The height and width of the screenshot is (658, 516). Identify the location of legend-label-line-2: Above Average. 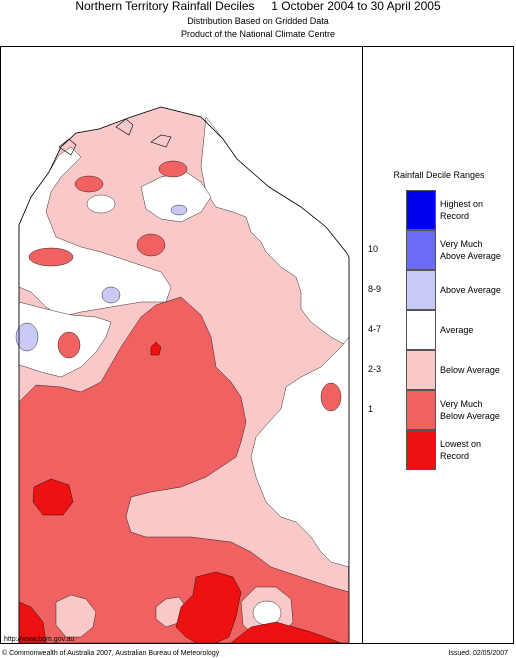
(470, 256).